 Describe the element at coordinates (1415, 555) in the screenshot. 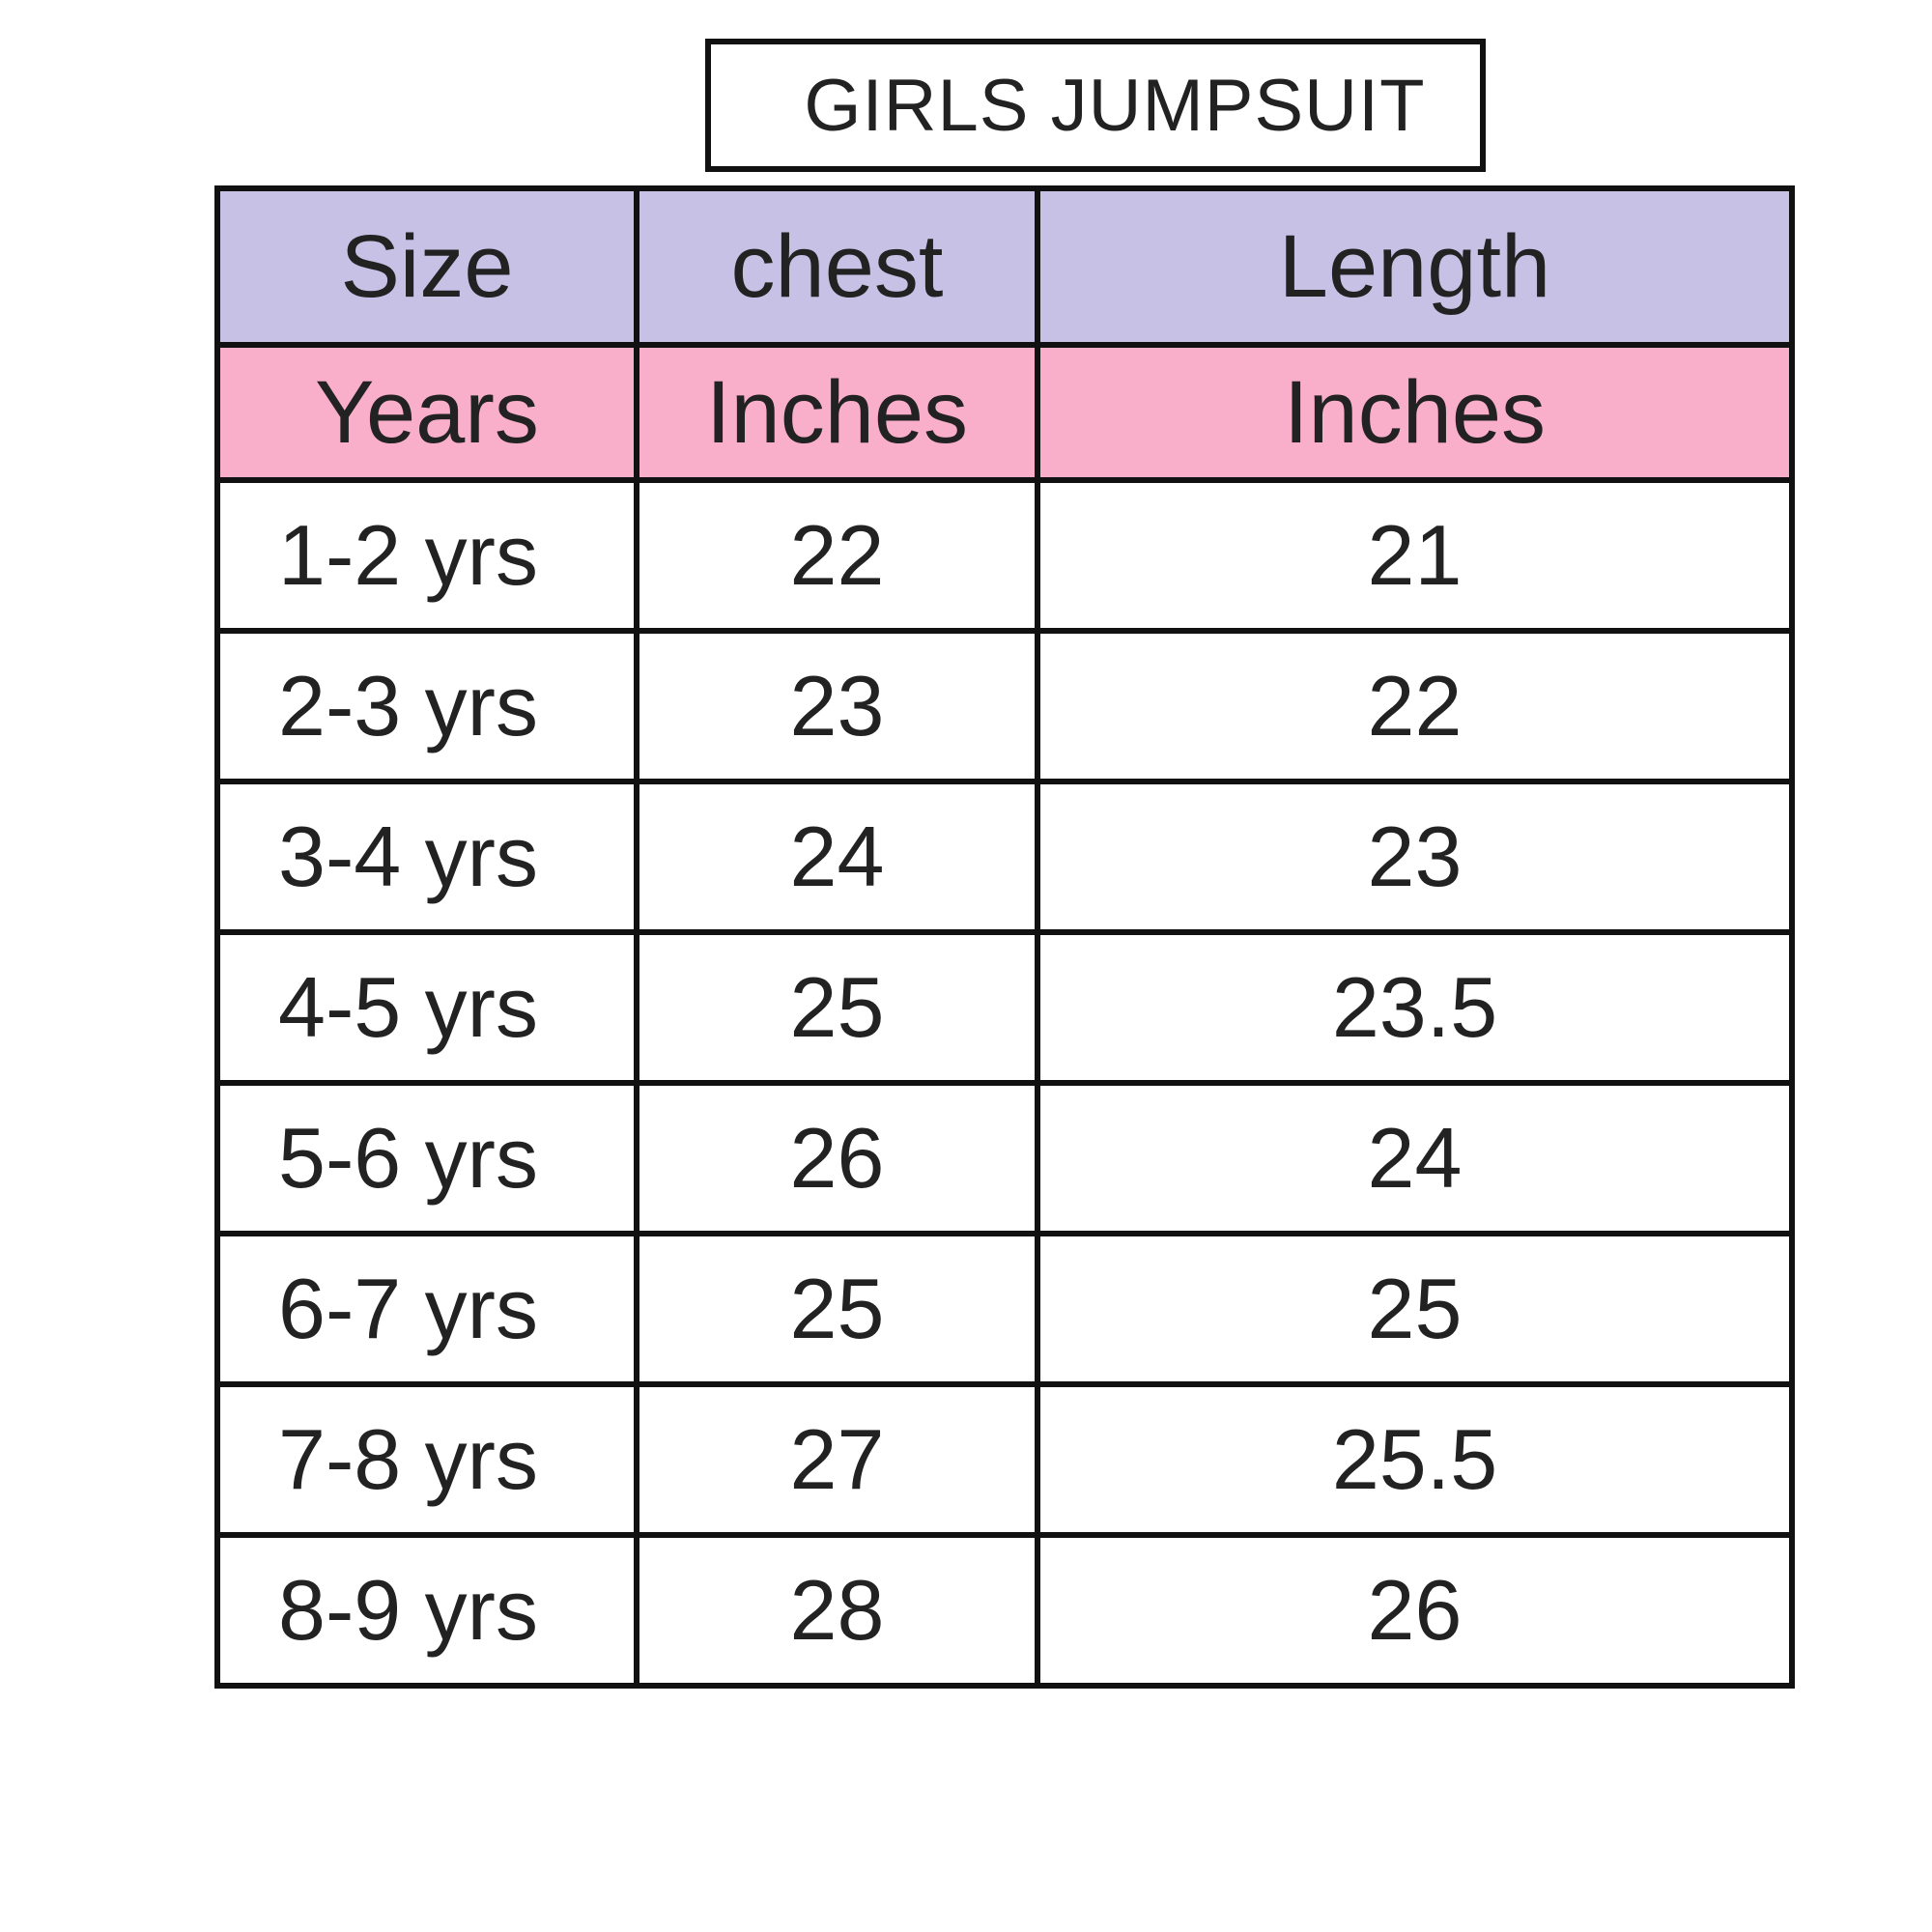

I see `length-cell: 21` at that location.